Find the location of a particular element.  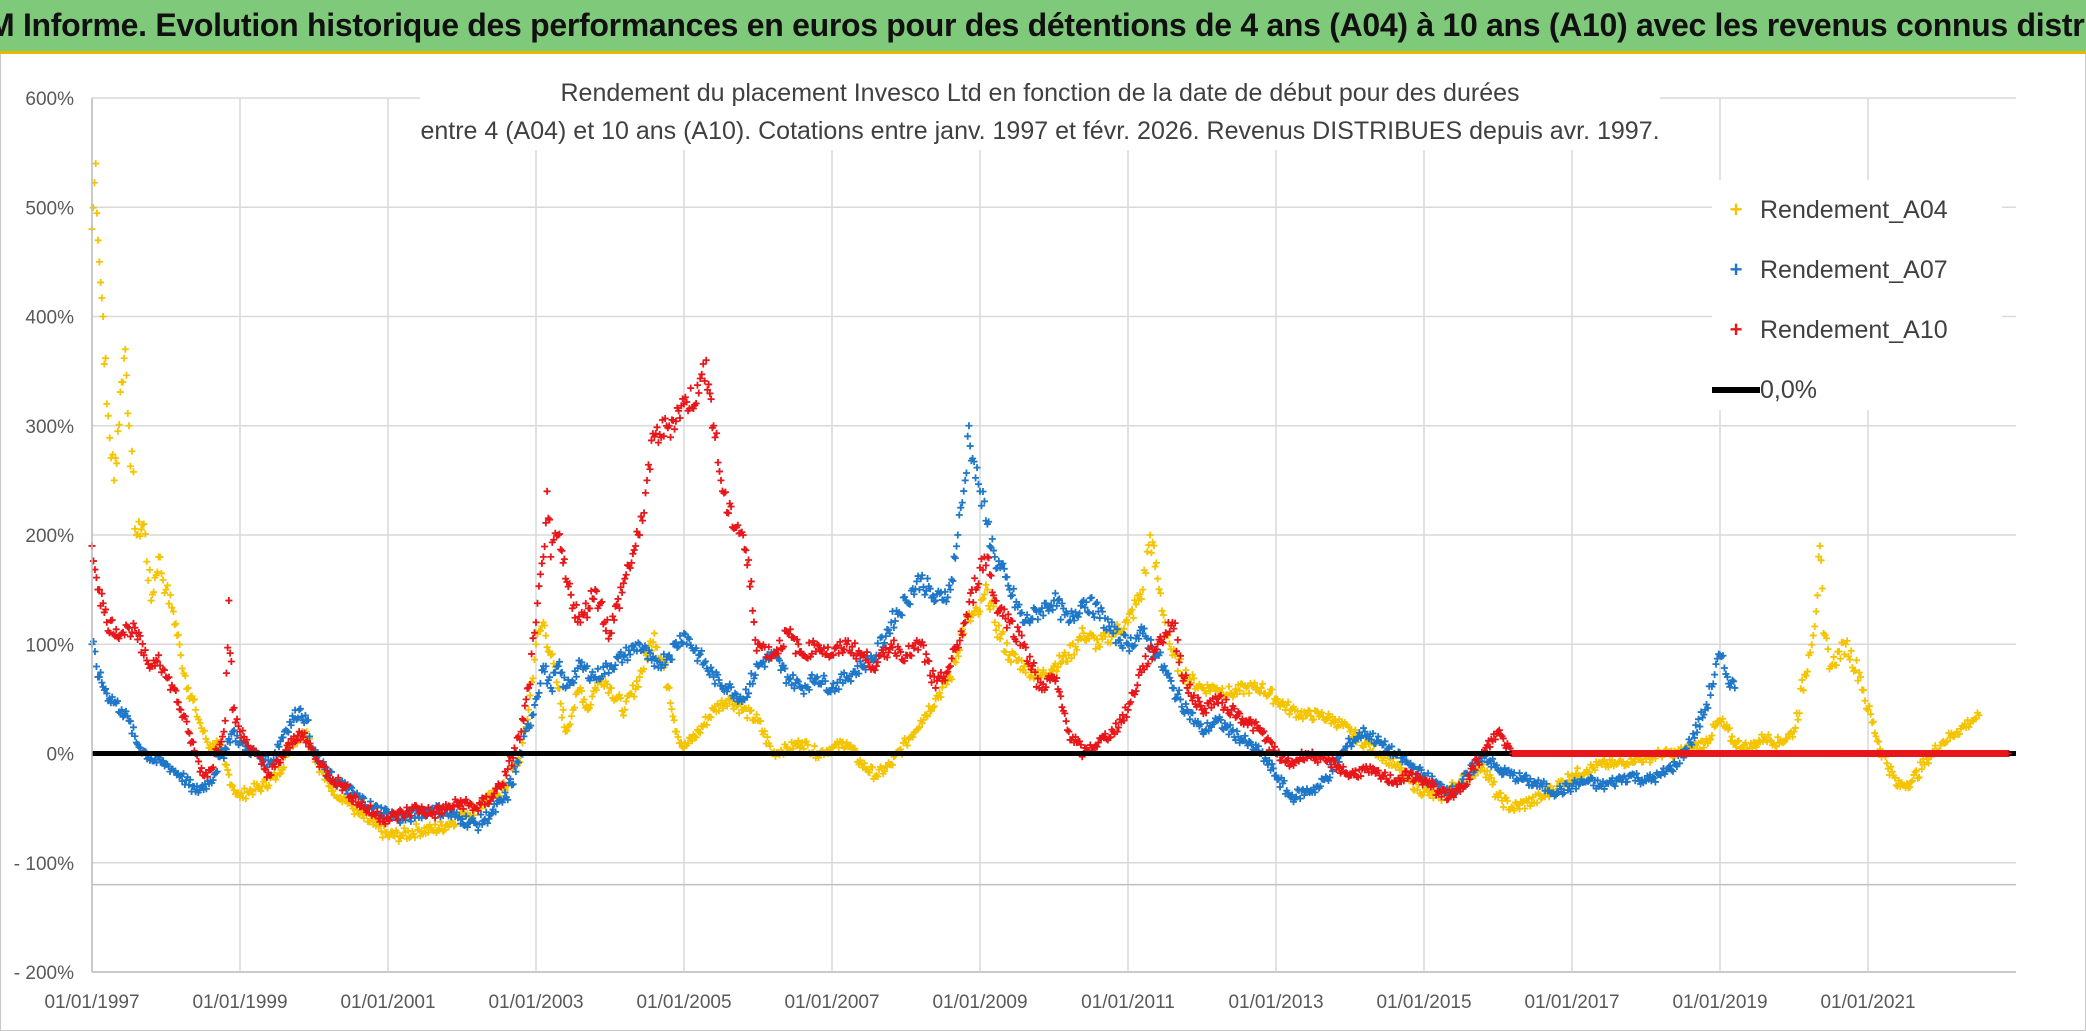

series-A10-flat is located at coordinates (1760, 753).